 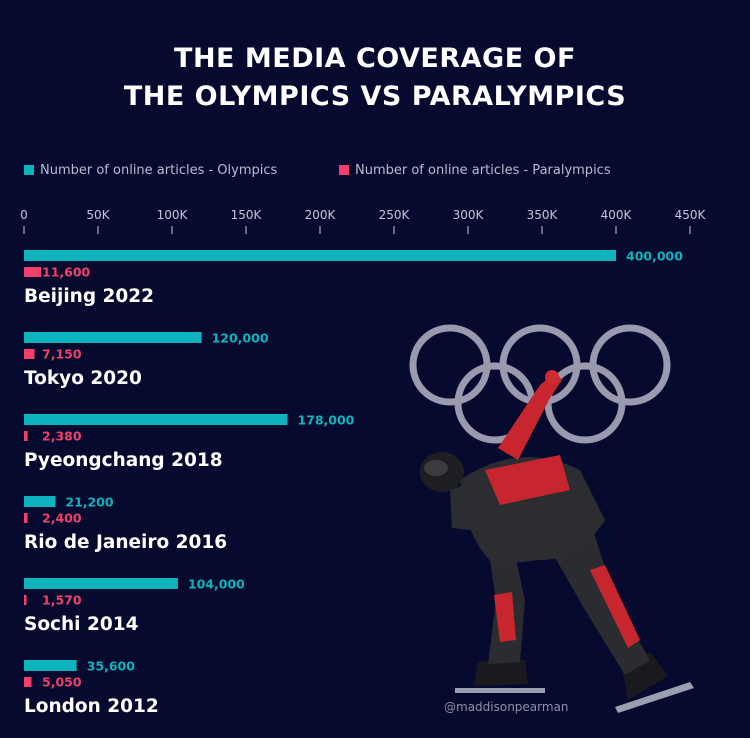 What do you see at coordinates (344, 170) in the screenshot?
I see `legend-swatch-paralympics` at bounding box center [344, 170].